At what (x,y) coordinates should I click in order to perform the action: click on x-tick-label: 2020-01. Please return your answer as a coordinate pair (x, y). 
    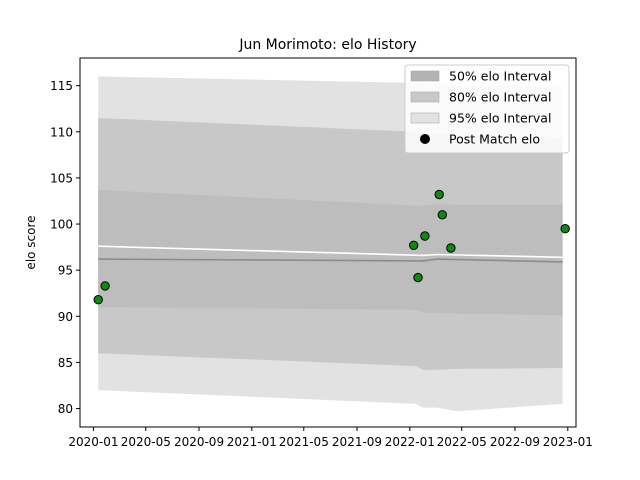
    Looking at the image, I should click on (93, 442).